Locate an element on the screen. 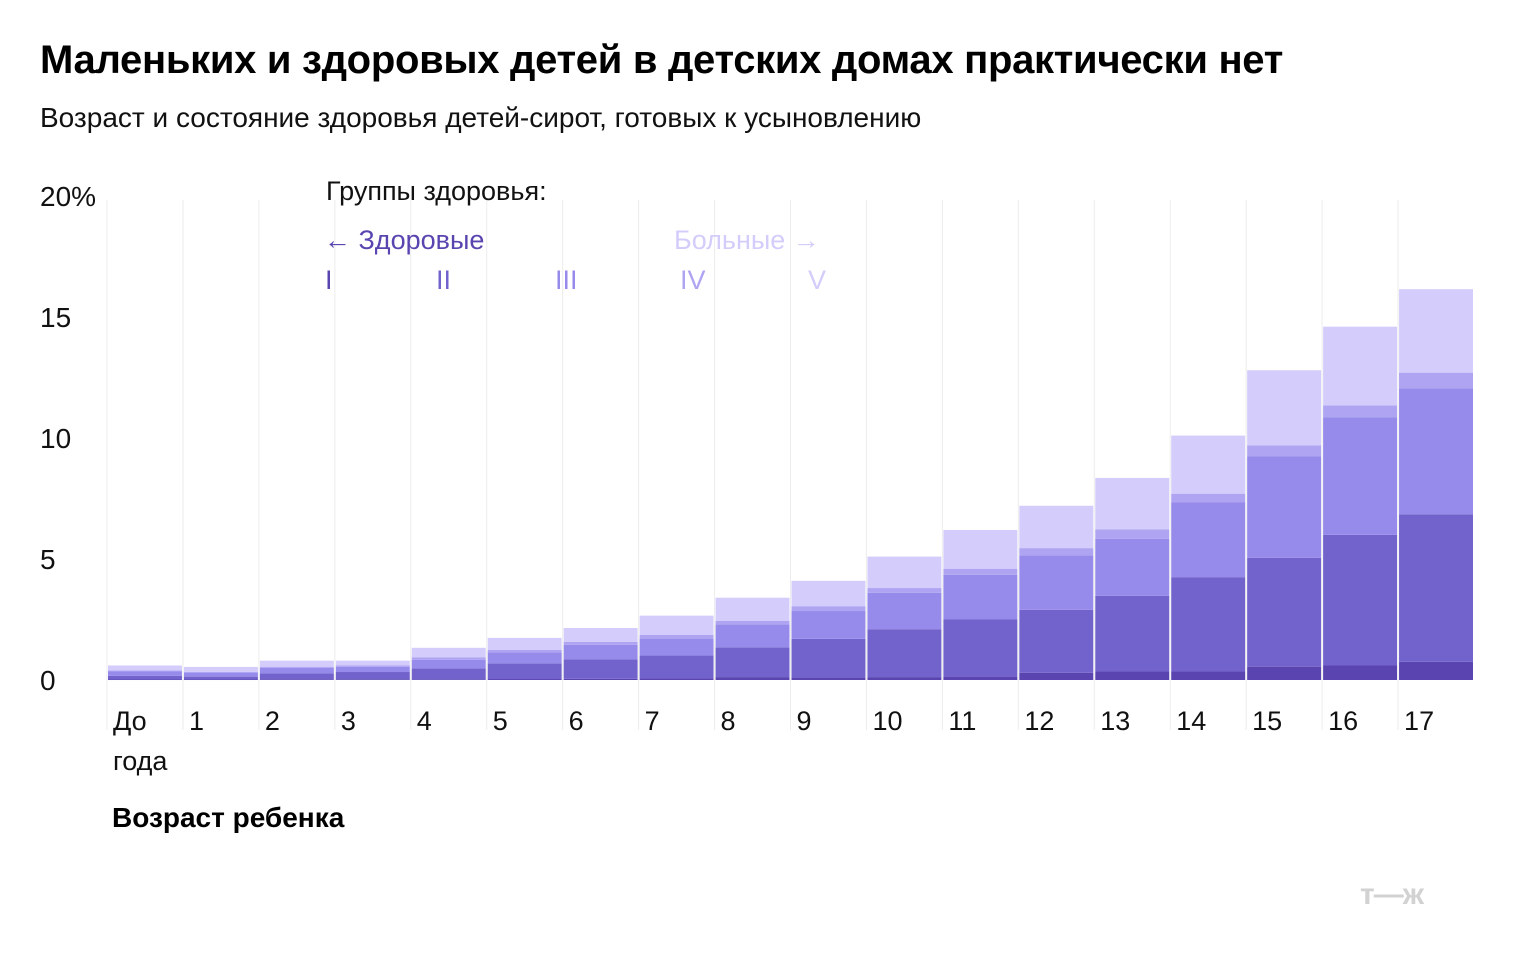  legend-item-iii: III is located at coordinates (566, 280).